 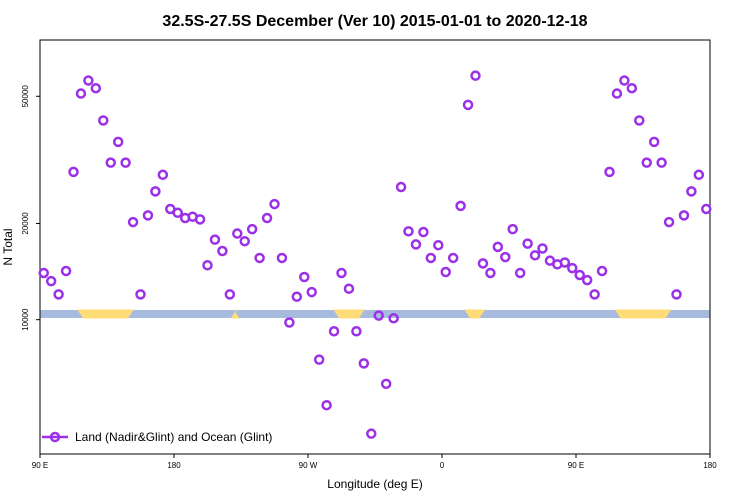 What do you see at coordinates (374, 484) in the screenshot?
I see `x-axis-label: Longitude (deg E)` at bounding box center [374, 484].